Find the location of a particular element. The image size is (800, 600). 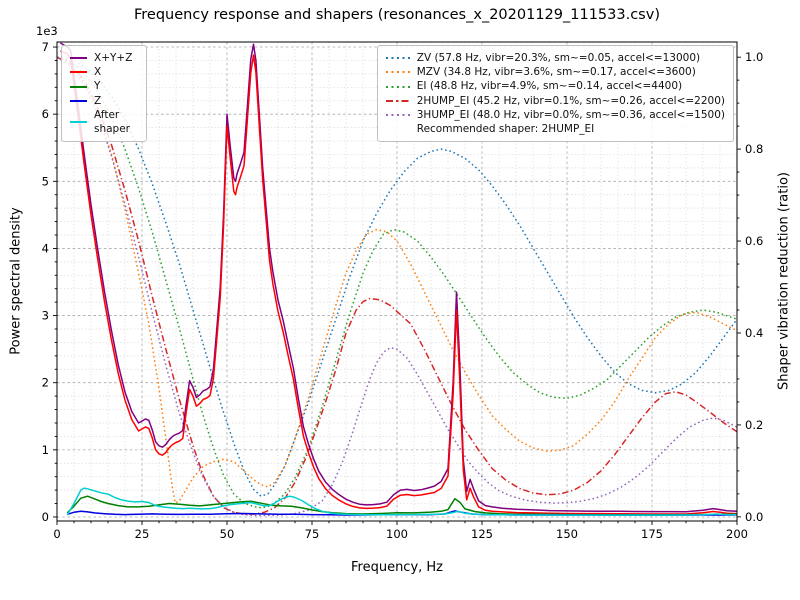

y-left-tick-label: 4 is located at coordinates (45, 248).